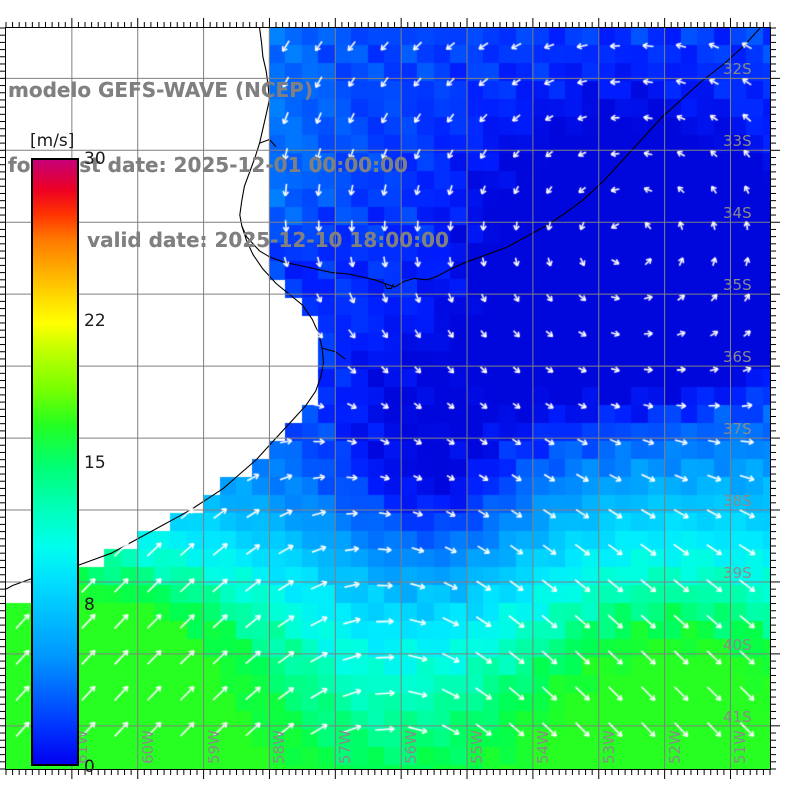  I want to click on lon-label-60w: 60W, so click(147, 747).